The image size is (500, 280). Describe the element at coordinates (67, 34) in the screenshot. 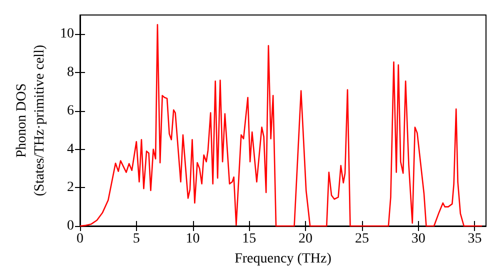

I see `y-tick-label: 10` at that location.